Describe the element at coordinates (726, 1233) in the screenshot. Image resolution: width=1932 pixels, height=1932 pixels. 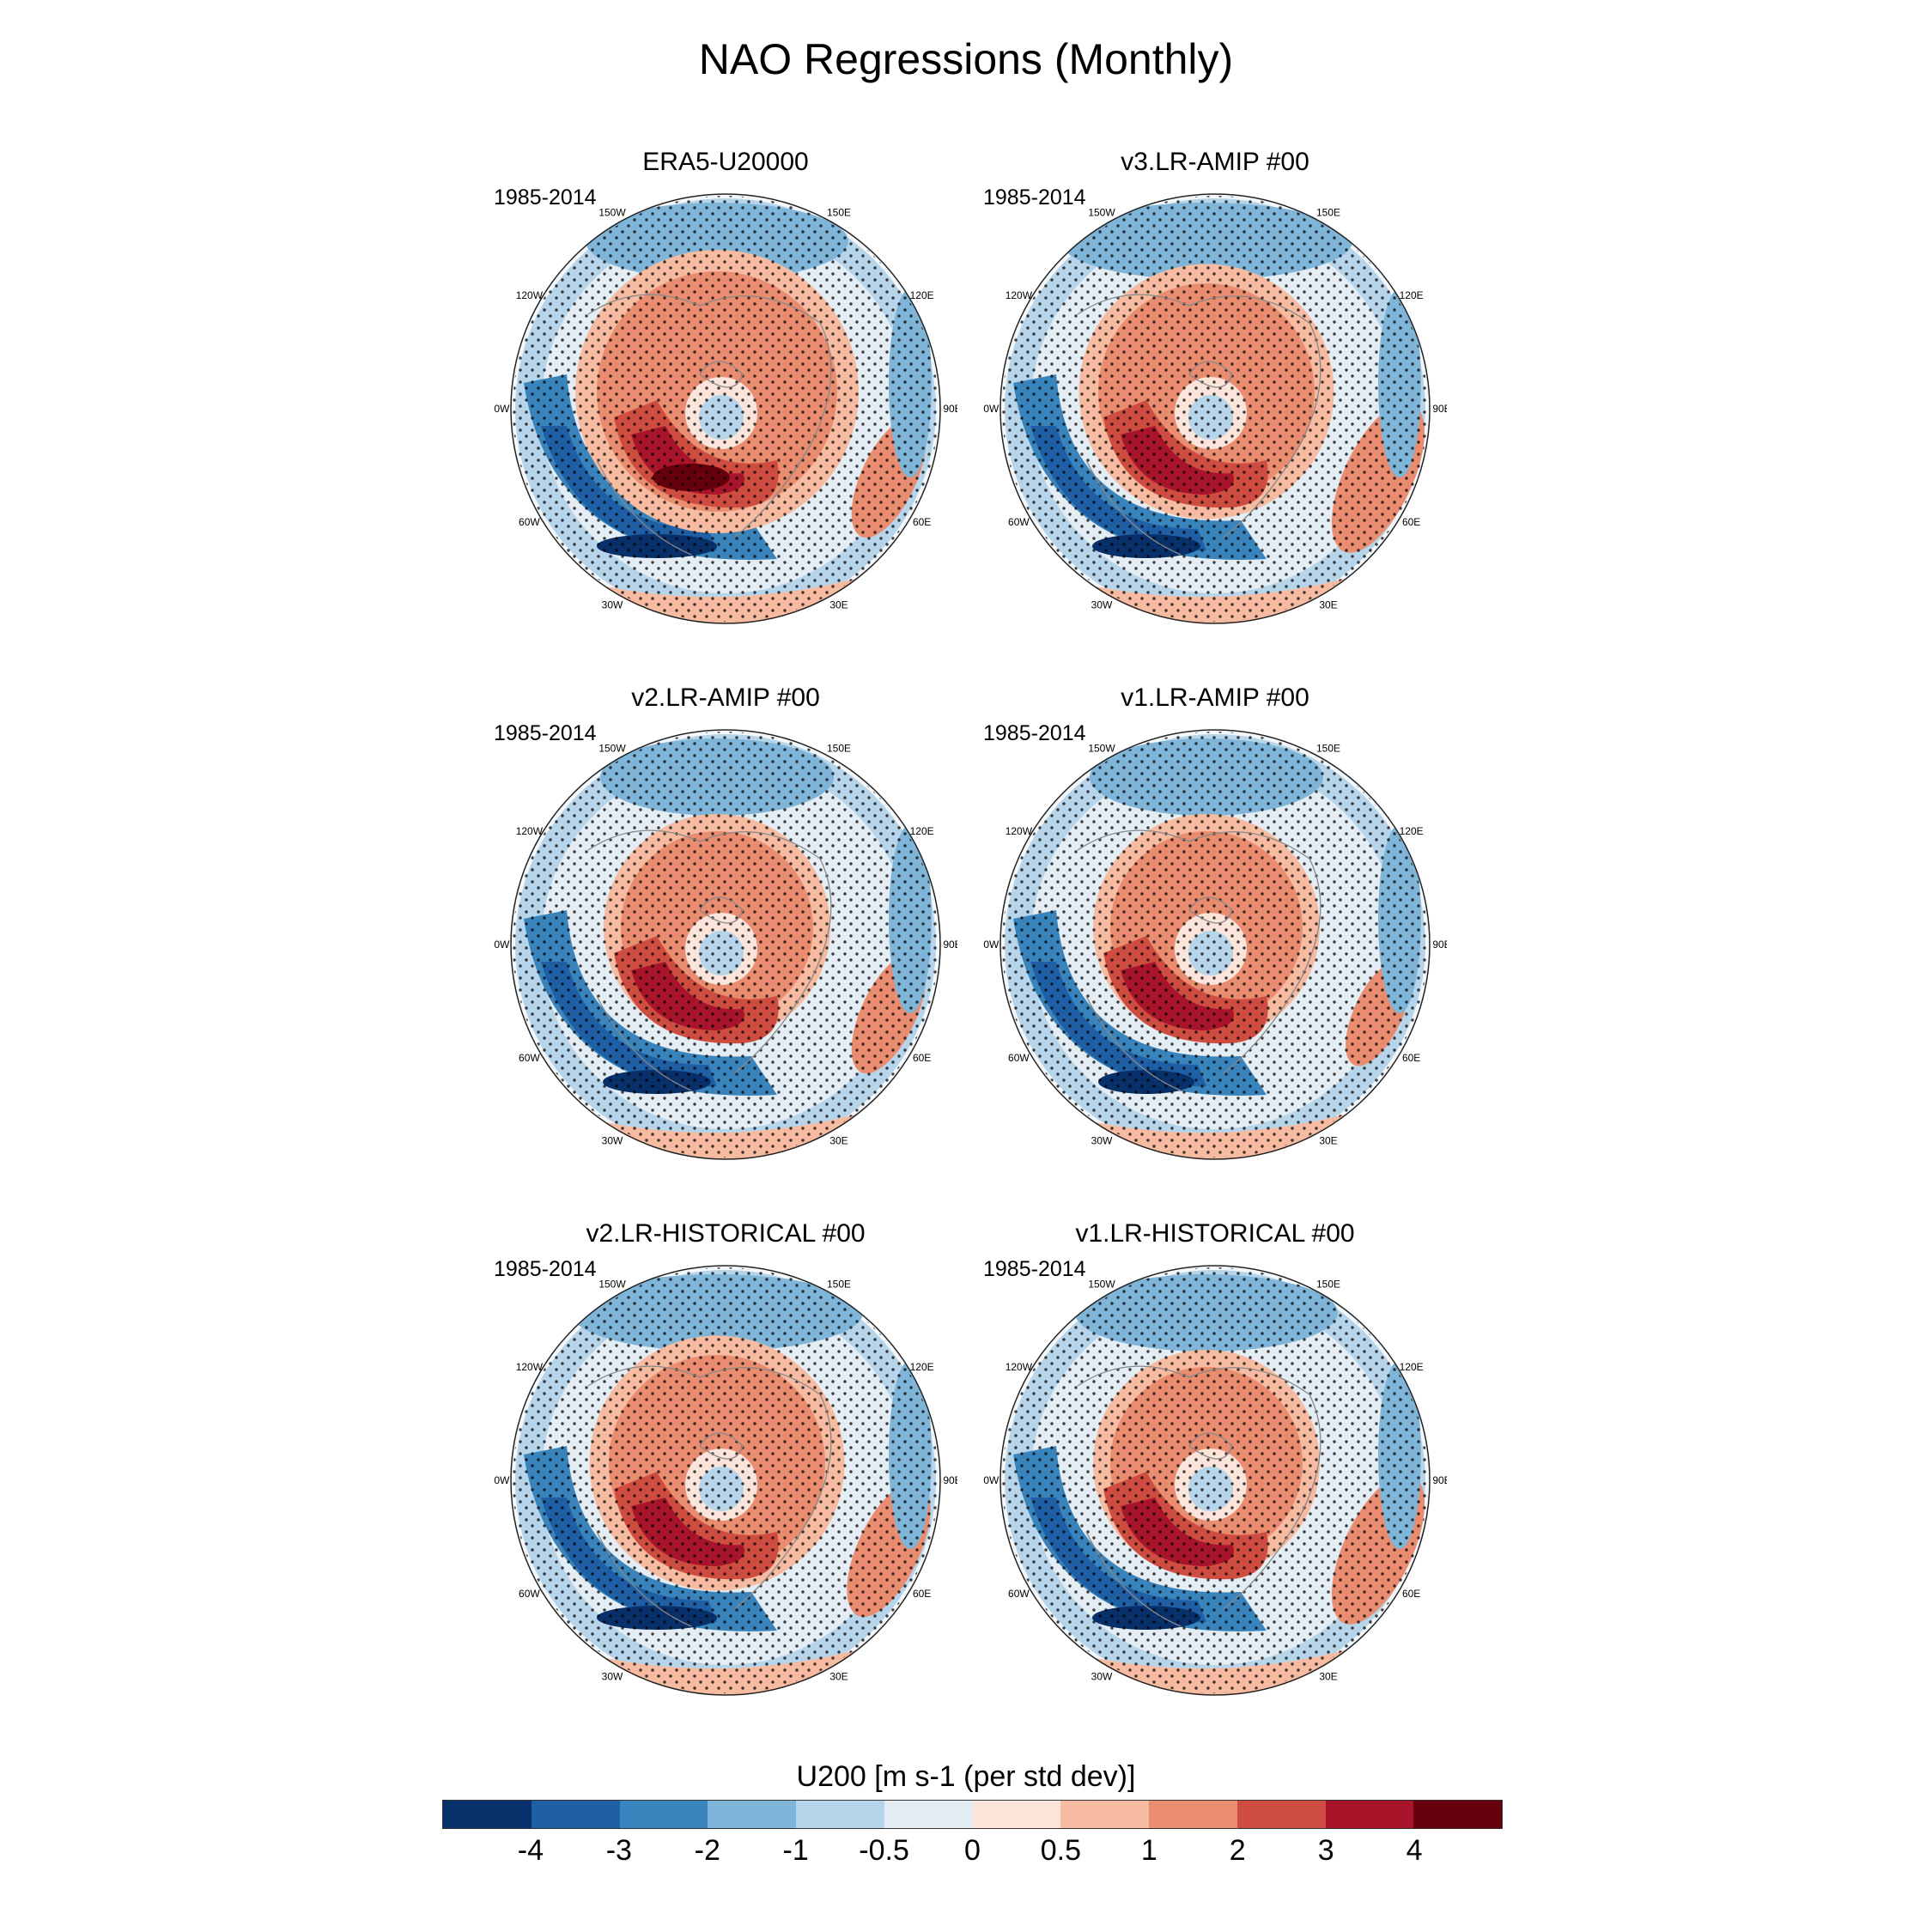
I see `panel-title: v2.LR-HISTORICAL #00` at that location.